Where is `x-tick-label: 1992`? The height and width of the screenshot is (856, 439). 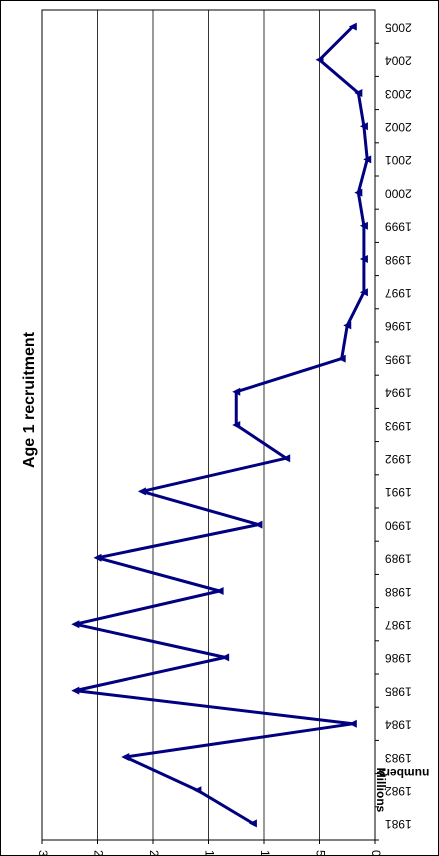
x-tick-label: 1992 is located at coordinates (398, 459).